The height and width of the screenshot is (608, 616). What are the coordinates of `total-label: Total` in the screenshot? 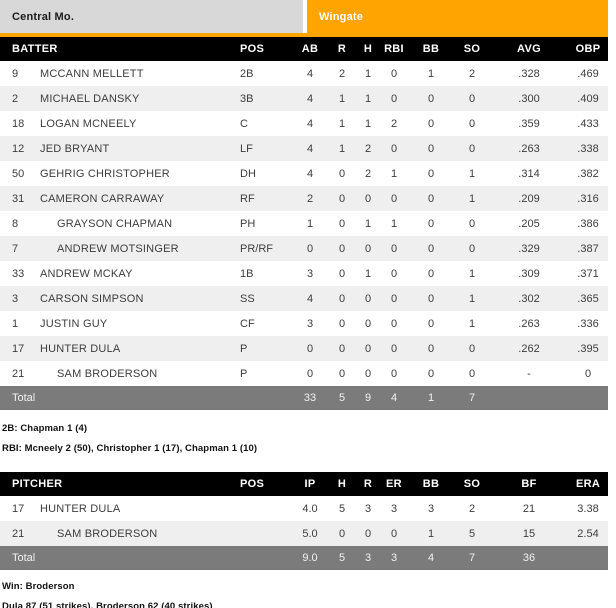 It's located at (24, 398).